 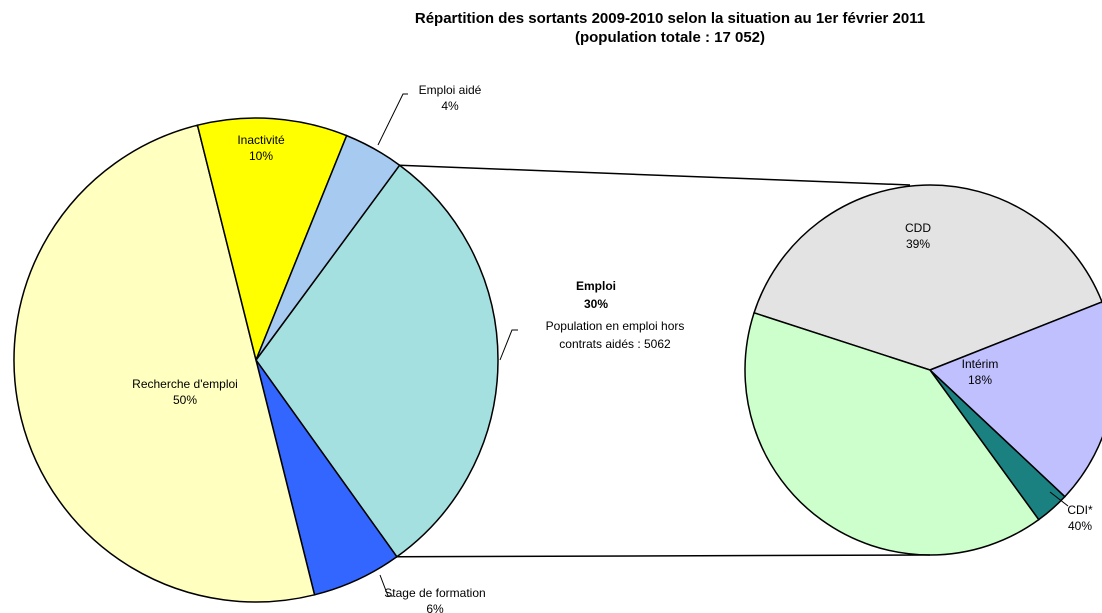 I want to click on slice-label: Emploi aidé, so click(x=450, y=90).